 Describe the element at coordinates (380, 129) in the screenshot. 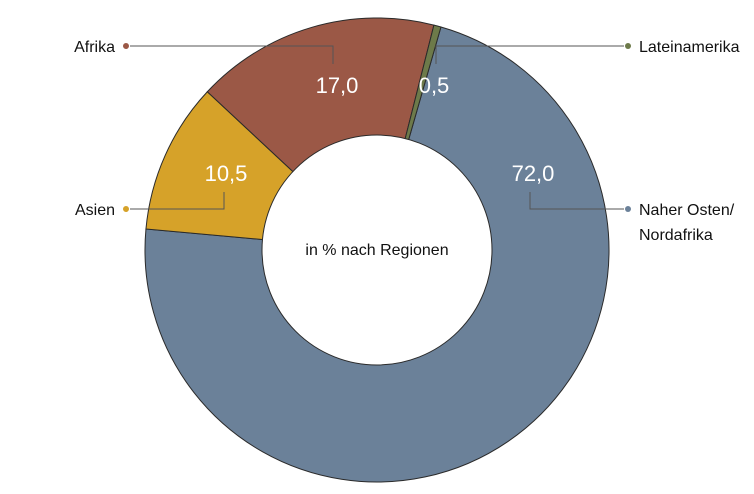

I see `value-labels-group: 72,0 10,5 17,0 0,5` at that location.